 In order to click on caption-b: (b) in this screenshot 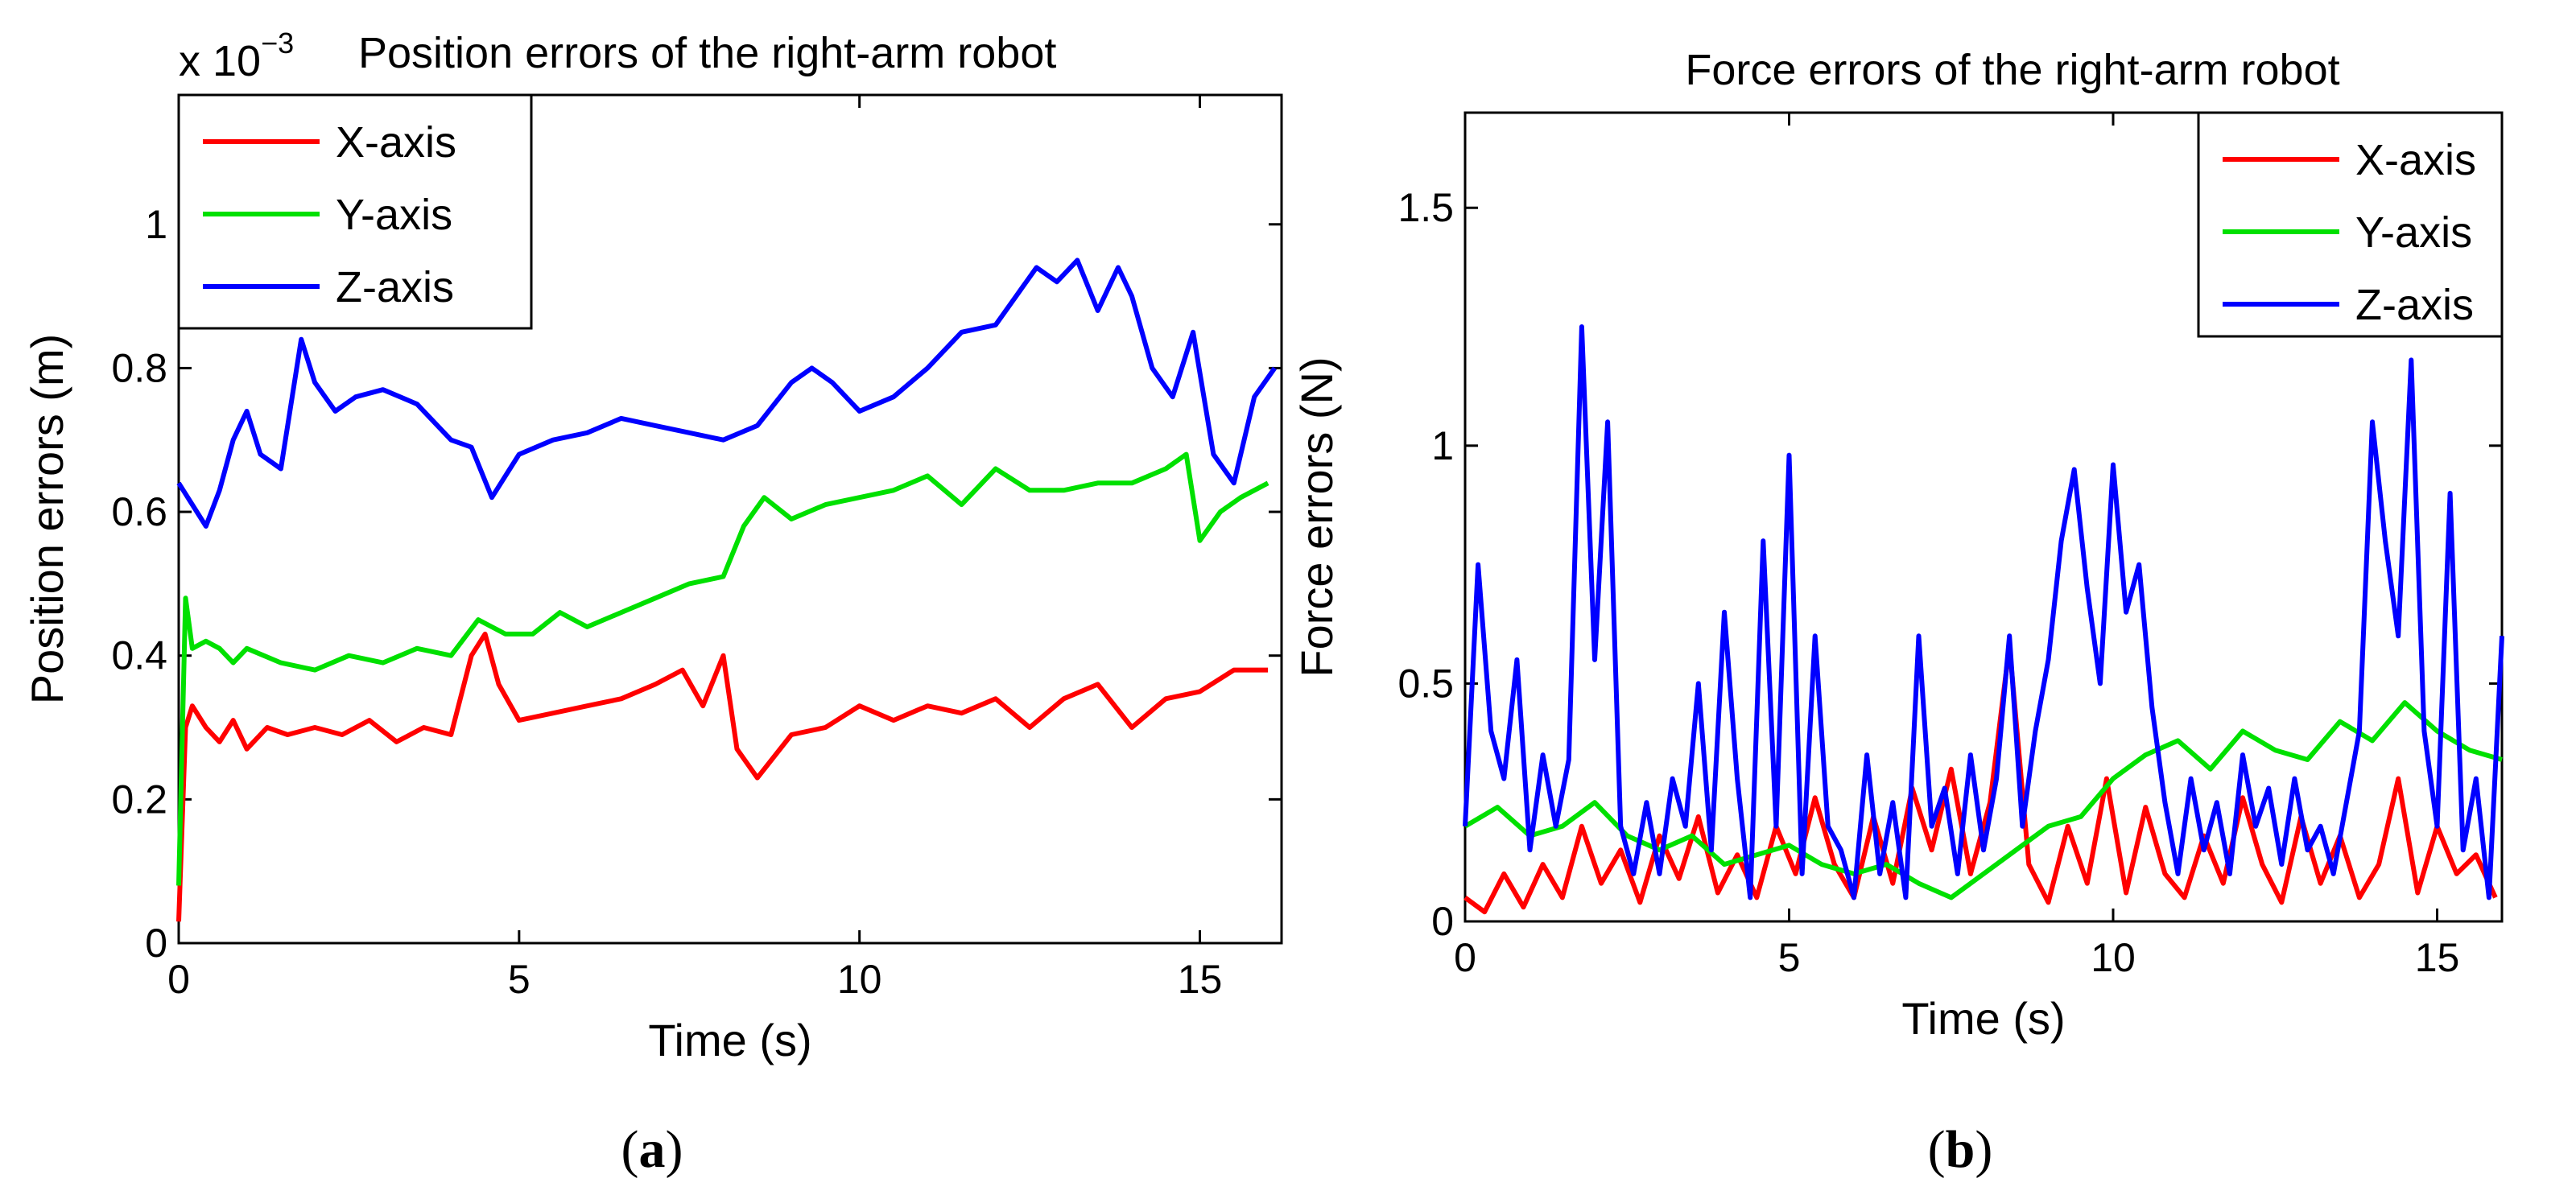, I will do `click(1960, 1149)`.